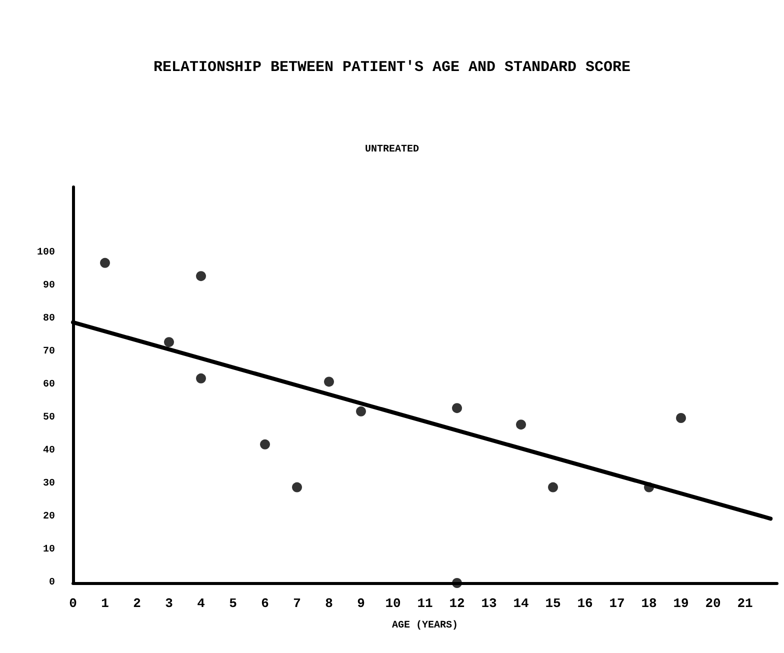 The height and width of the screenshot is (653, 784). I want to click on y-tick-label: 80, so click(48, 319).